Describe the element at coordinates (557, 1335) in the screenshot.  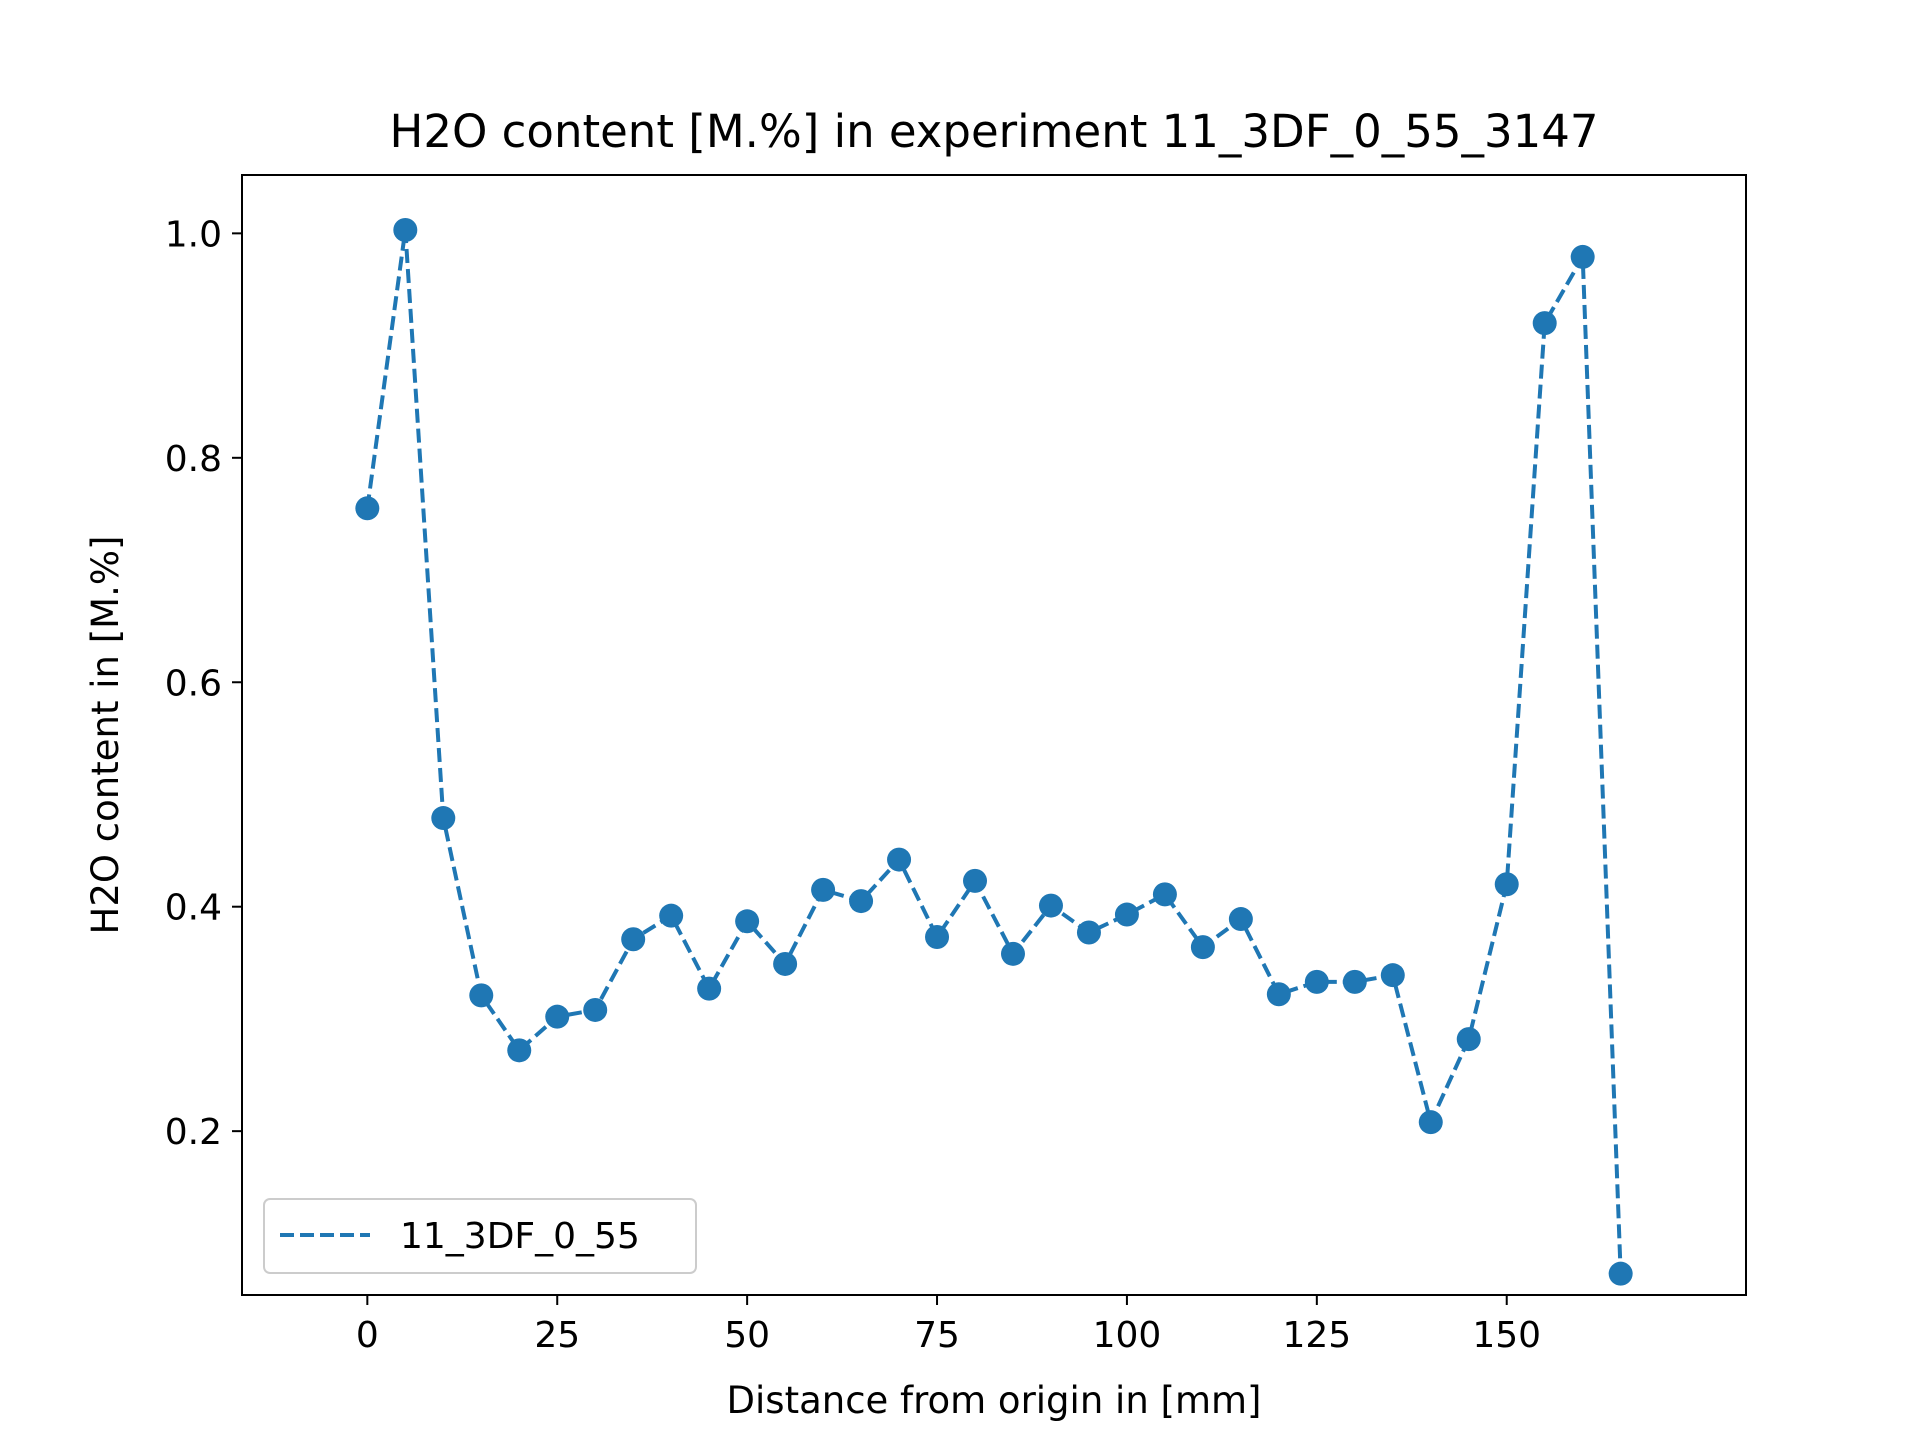
I see `x-tick-label: 25` at that location.